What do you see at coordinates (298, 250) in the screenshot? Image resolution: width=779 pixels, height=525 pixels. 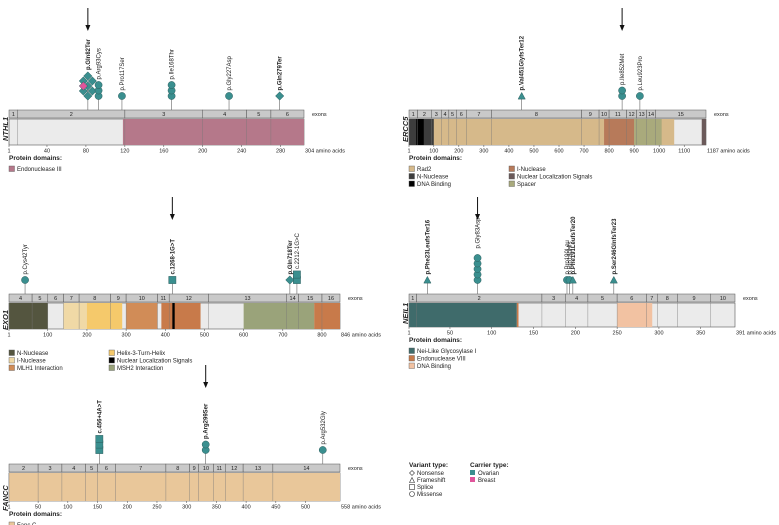 I see `variant-label: c.2212-1G>C` at bounding box center [298, 250].